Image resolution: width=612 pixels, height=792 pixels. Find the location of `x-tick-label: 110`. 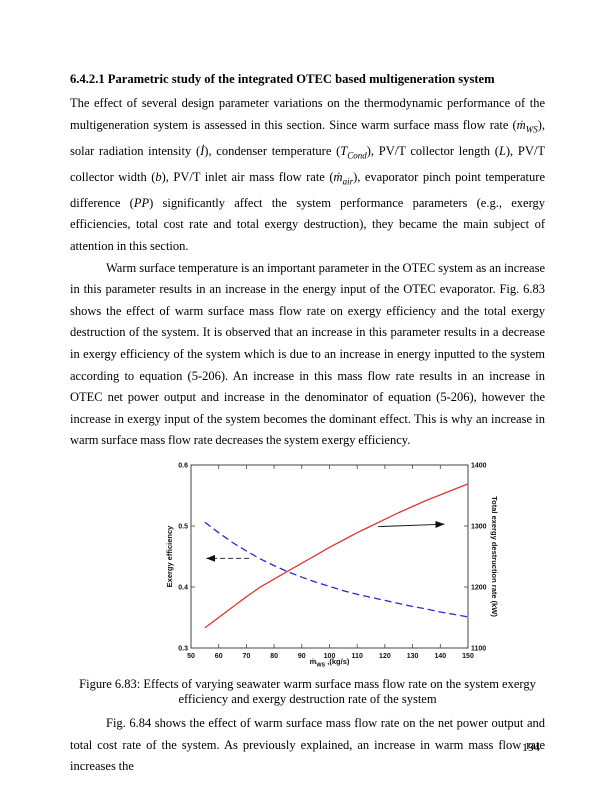

x-tick-label: 110 is located at coordinates (357, 656).